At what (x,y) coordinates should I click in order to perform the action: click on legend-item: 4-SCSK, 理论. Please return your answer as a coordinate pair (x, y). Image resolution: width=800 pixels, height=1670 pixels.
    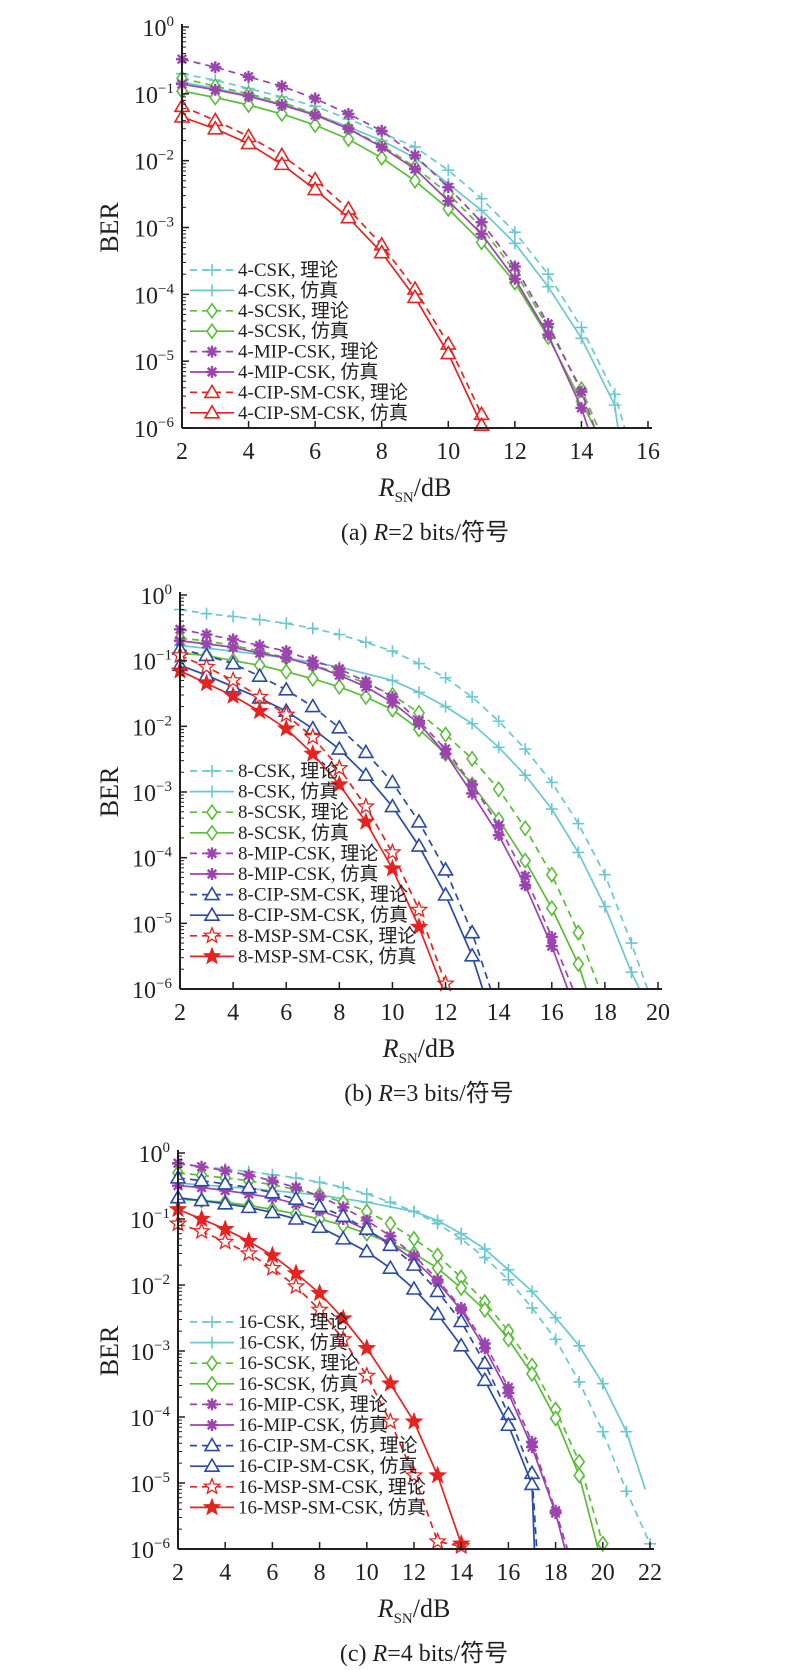
    Looking at the image, I should click on (269, 311).